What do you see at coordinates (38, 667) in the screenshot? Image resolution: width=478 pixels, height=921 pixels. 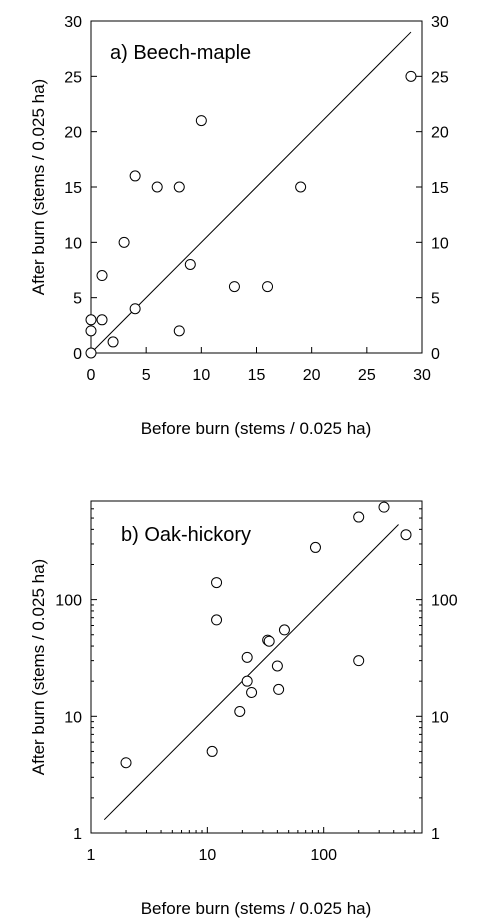 I see `y-axis-label-b: After burn (stems / 0.025 ha)` at bounding box center [38, 667].